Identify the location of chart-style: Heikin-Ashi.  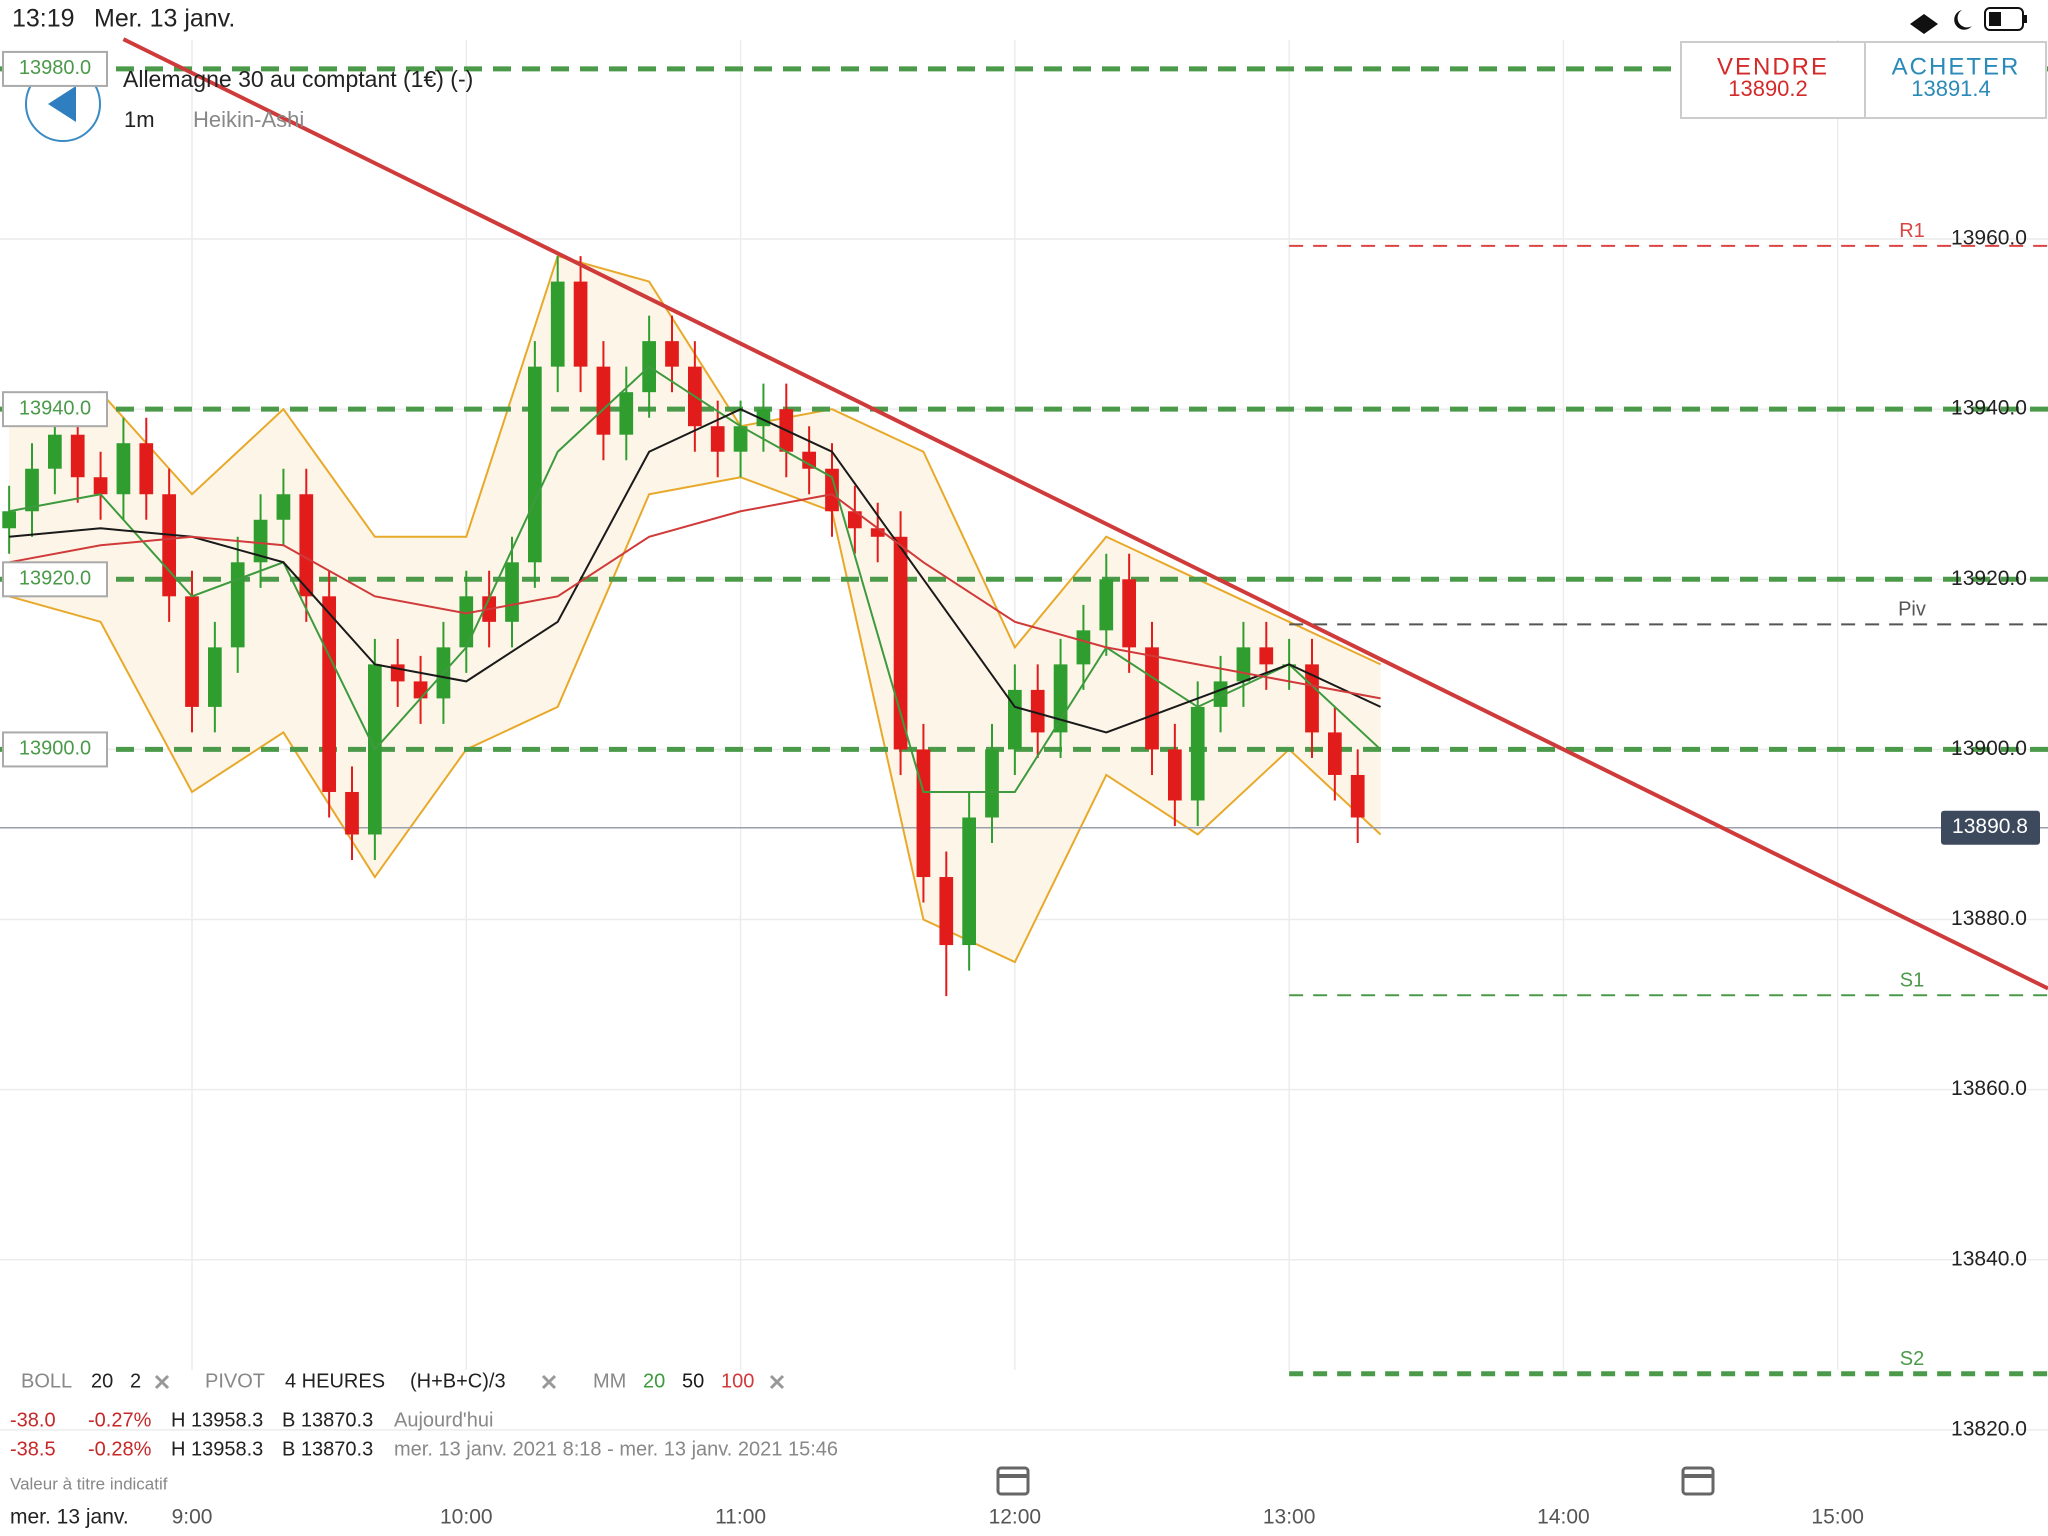
(248, 119).